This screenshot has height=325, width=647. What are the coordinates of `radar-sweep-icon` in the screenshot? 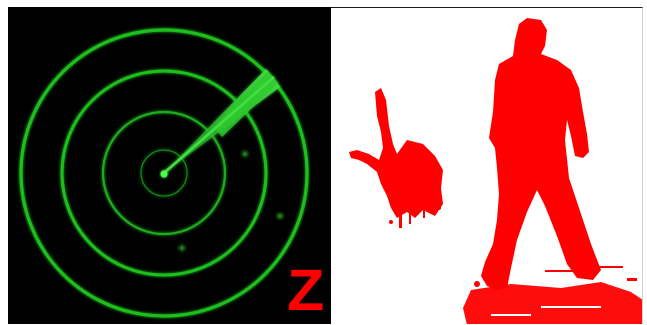 It's located at (221, 121).